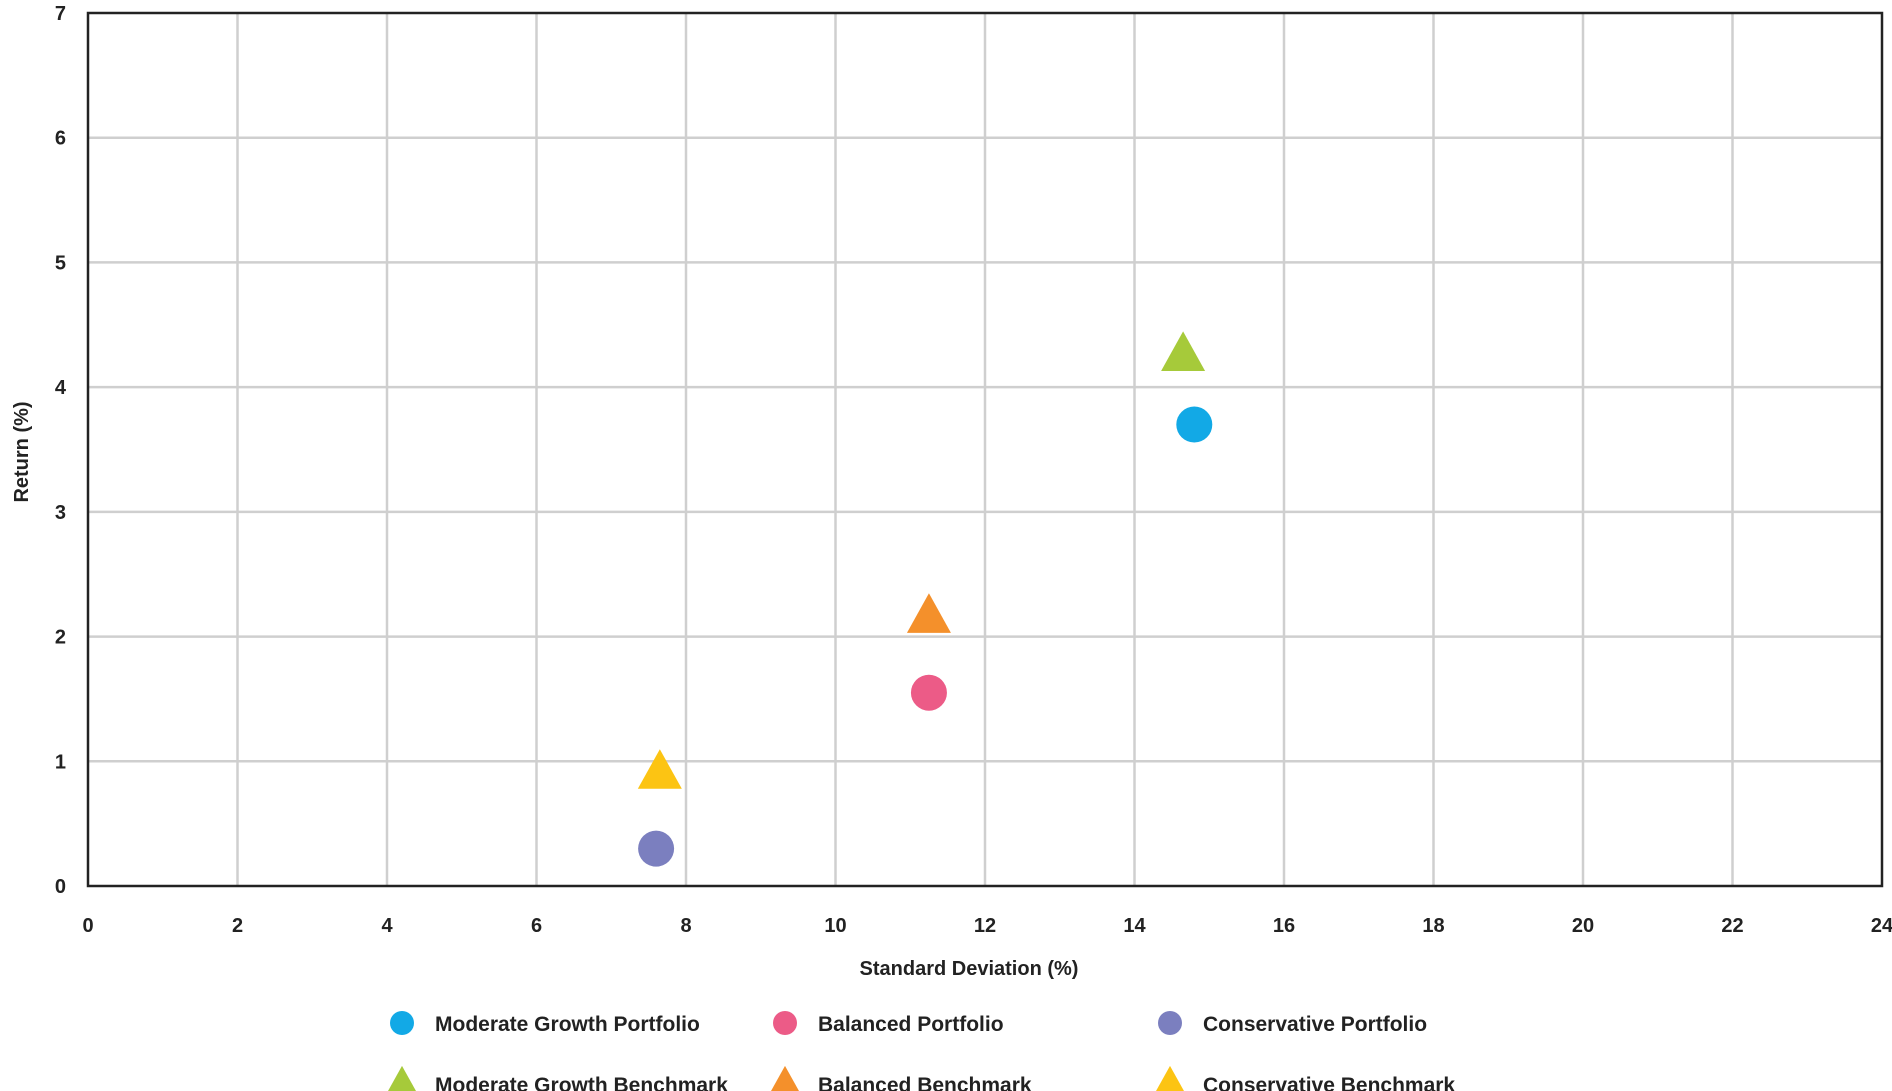 The width and height of the screenshot is (1892, 1091). What do you see at coordinates (1329, 1082) in the screenshot?
I see `conservative-benchmark-legend-label: Conservative Benchmark` at bounding box center [1329, 1082].